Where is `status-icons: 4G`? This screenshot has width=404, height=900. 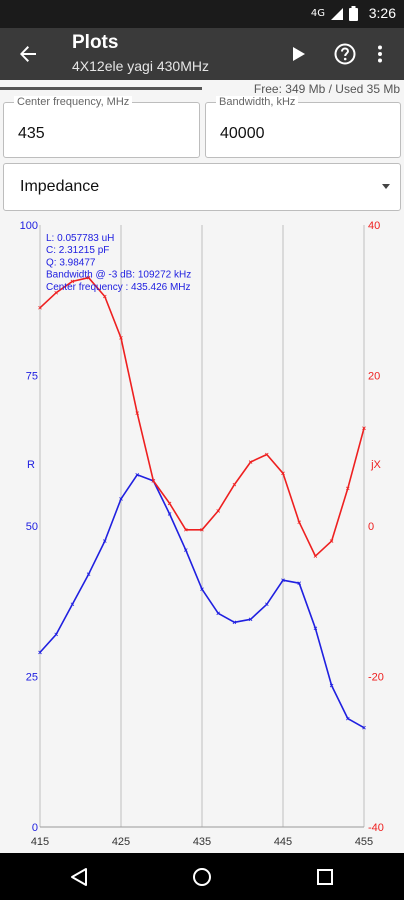
status-icons: 4G is located at coordinates (334, 13).